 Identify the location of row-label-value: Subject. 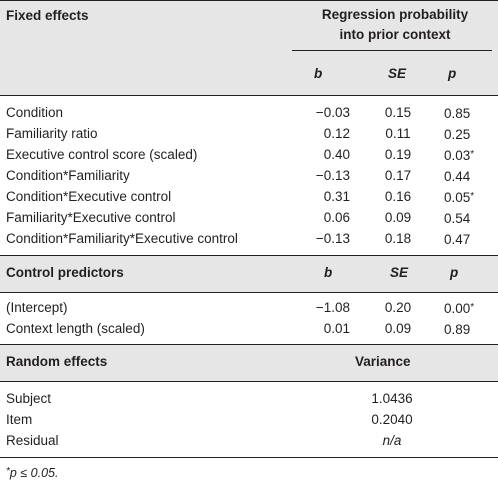
(29, 398).